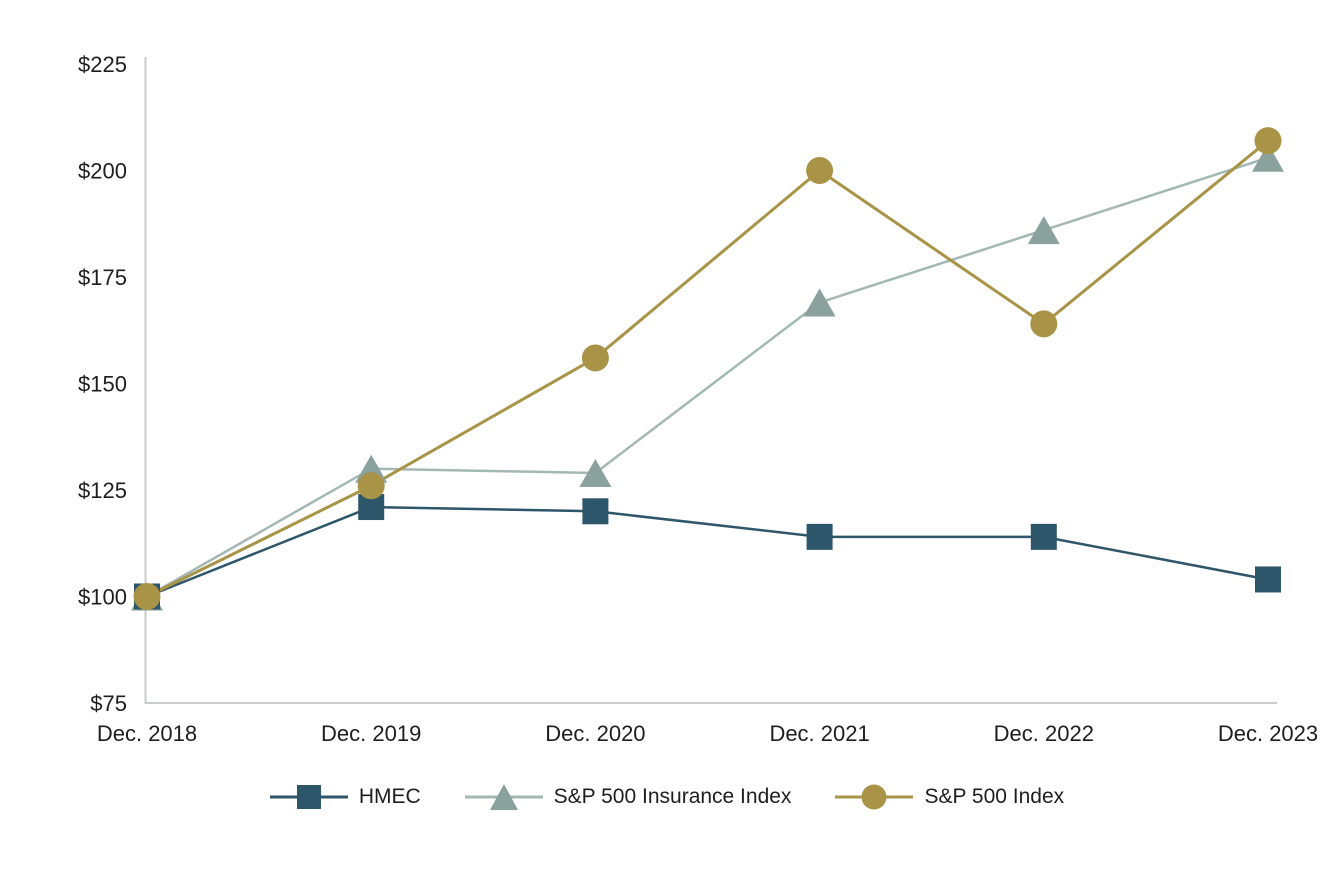  I want to click on x-axis-label: Dec. 2019, so click(371, 733).